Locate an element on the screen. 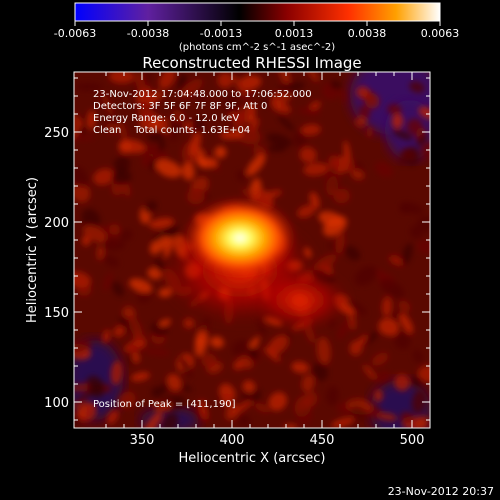  colorbar-tick-label: 0.0063 is located at coordinates (440, 33).